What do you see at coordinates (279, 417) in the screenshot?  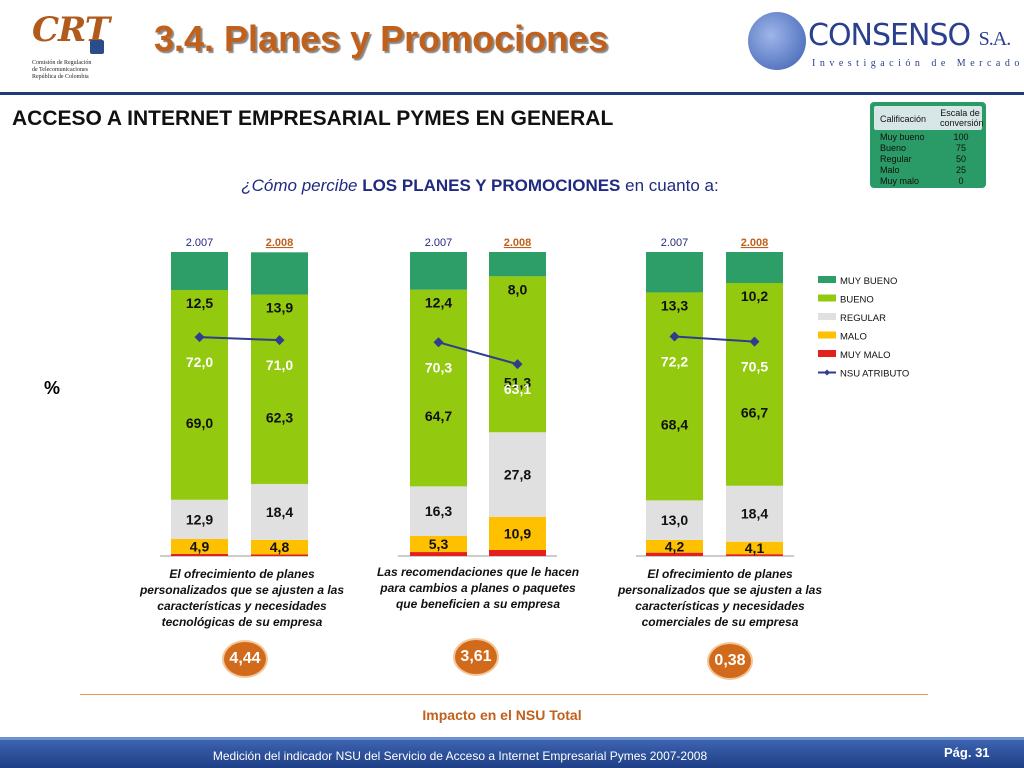 I see `data-label-bueno: 62,3` at bounding box center [279, 417].